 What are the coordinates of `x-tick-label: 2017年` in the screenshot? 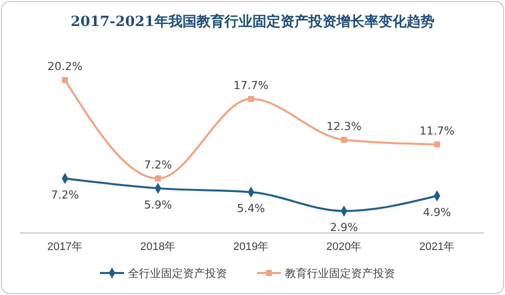 It's located at (65, 246).